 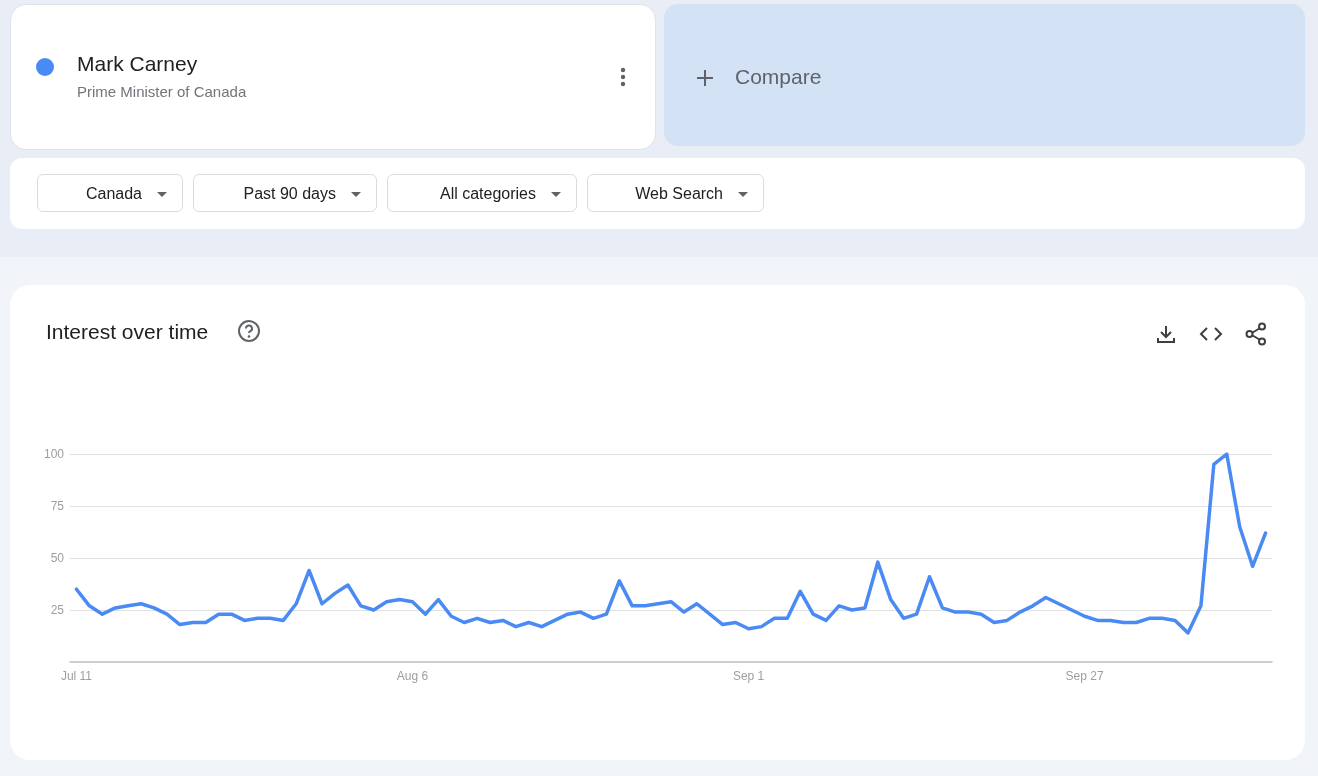 I want to click on y-tick-label: 50, so click(x=57, y=558).